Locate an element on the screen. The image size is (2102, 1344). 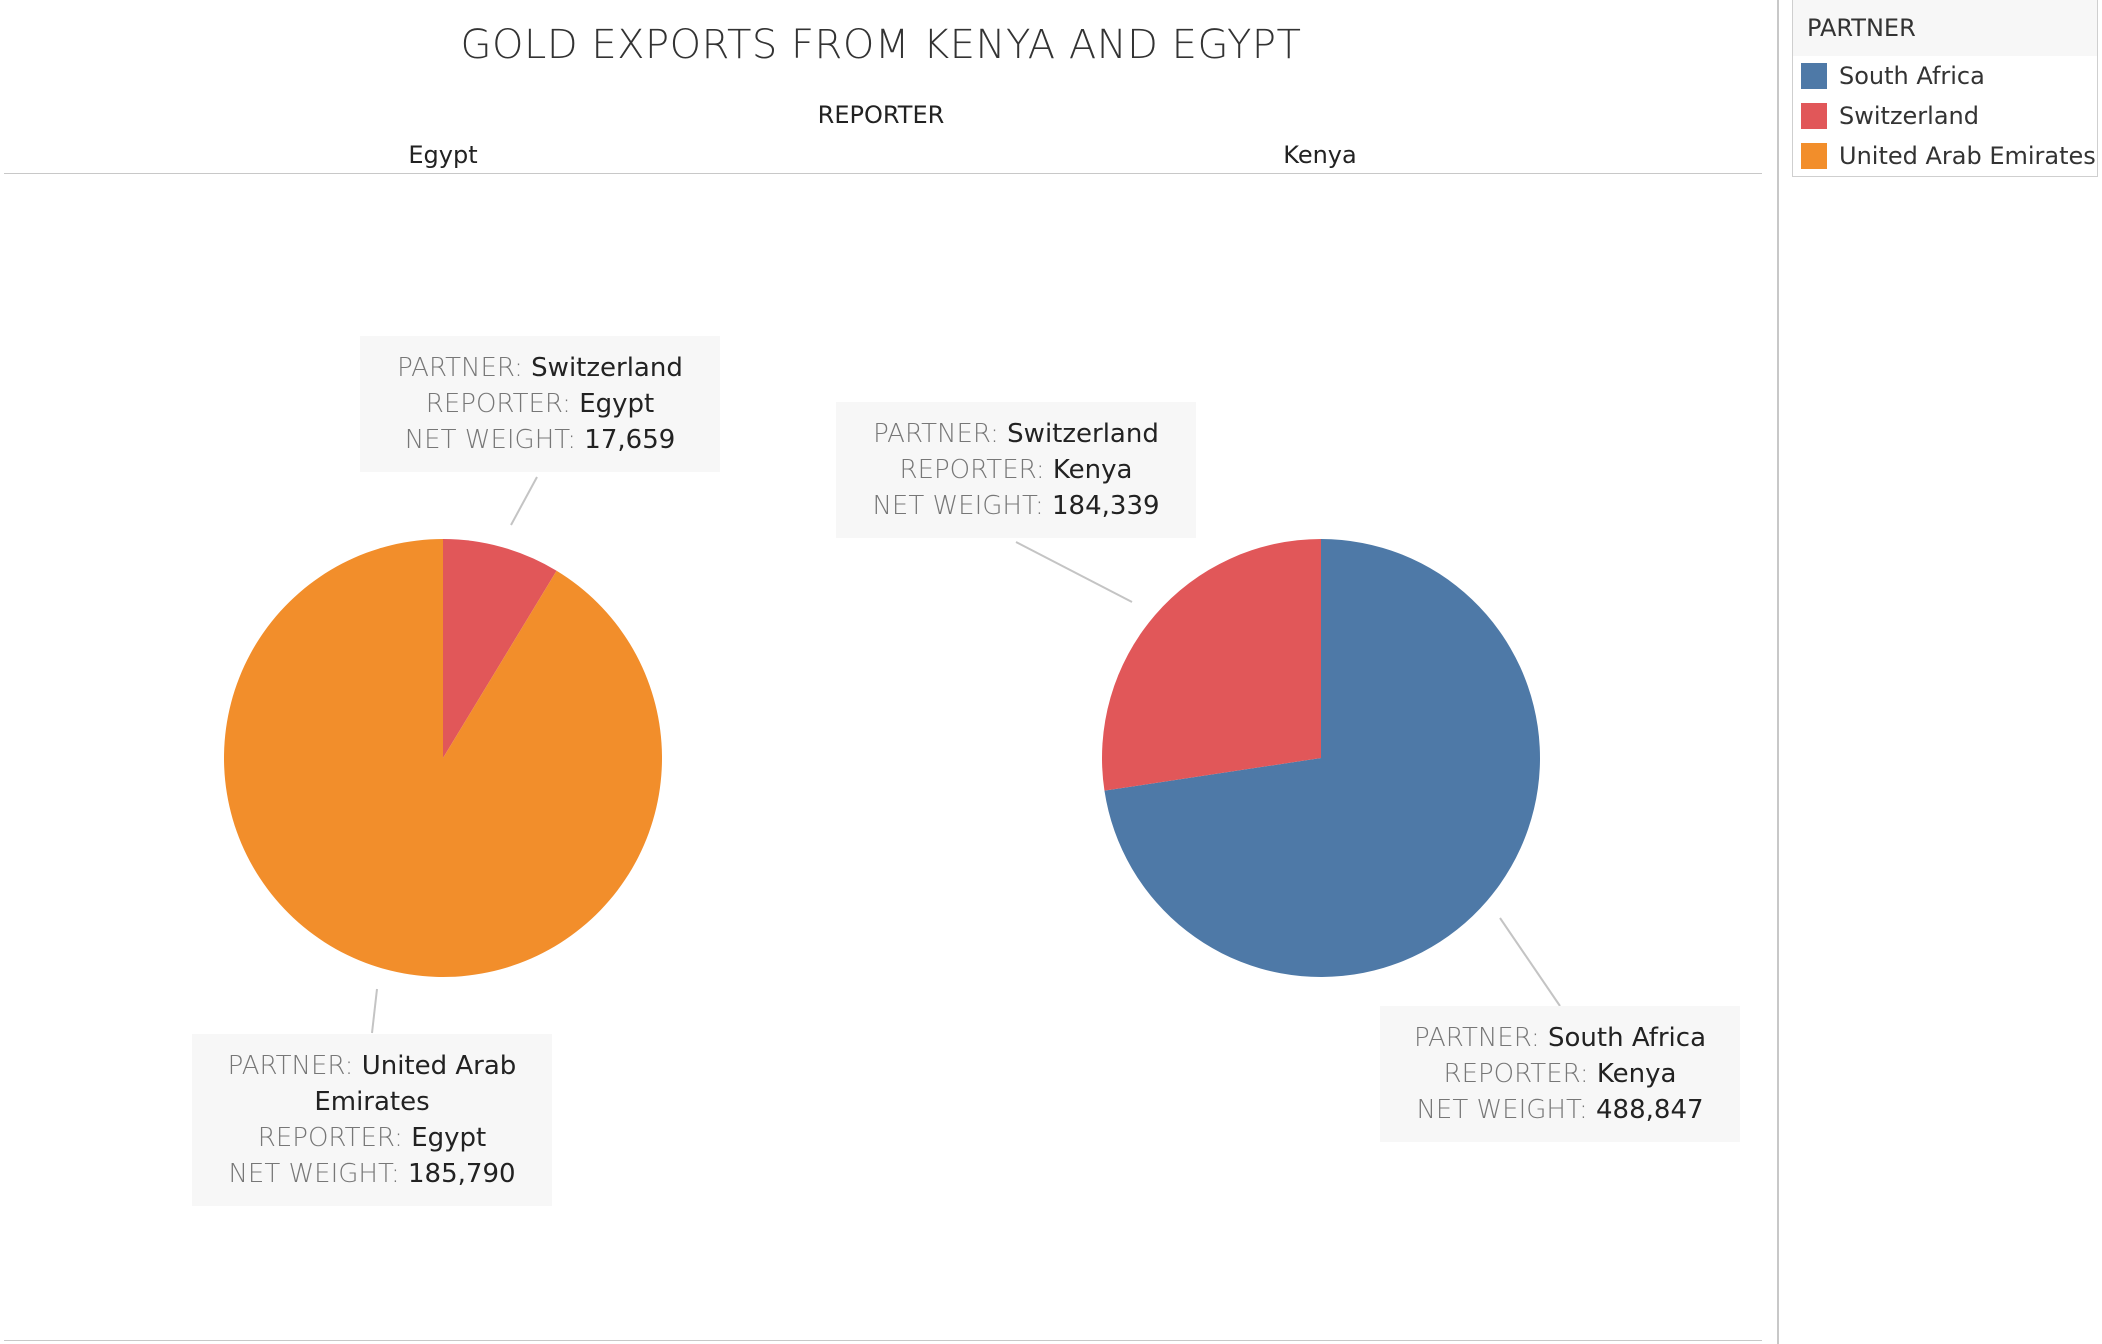
panel-header-egypt: Egypt is located at coordinates (443, 155).